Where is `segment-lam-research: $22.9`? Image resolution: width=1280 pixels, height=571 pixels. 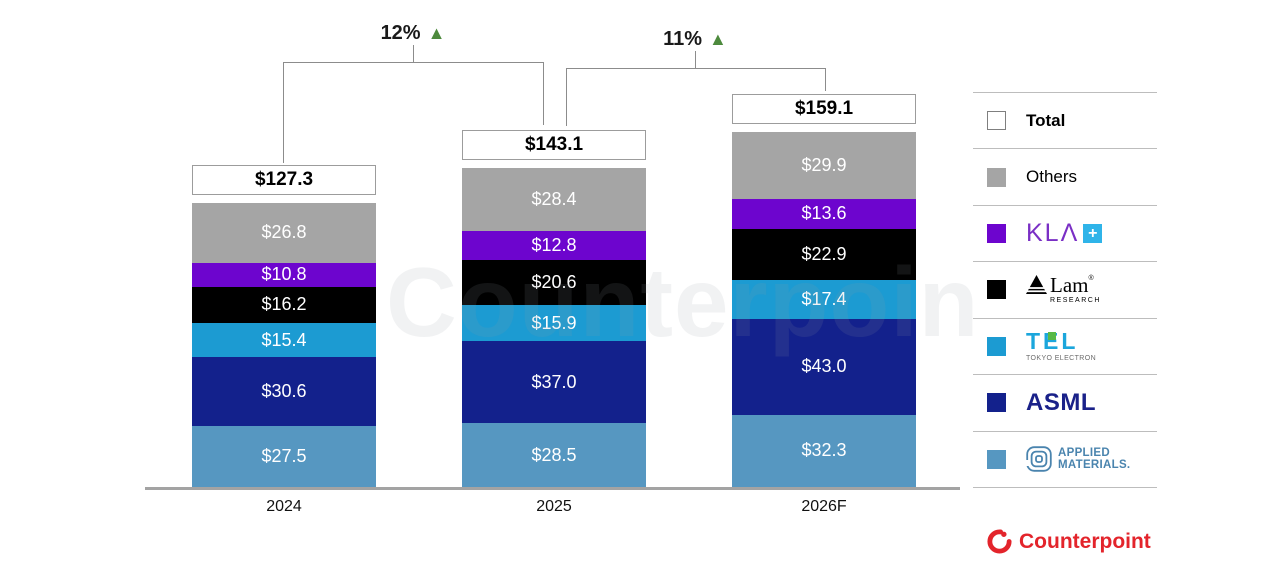 segment-lam-research: $22.9 is located at coordinates (824, 255).